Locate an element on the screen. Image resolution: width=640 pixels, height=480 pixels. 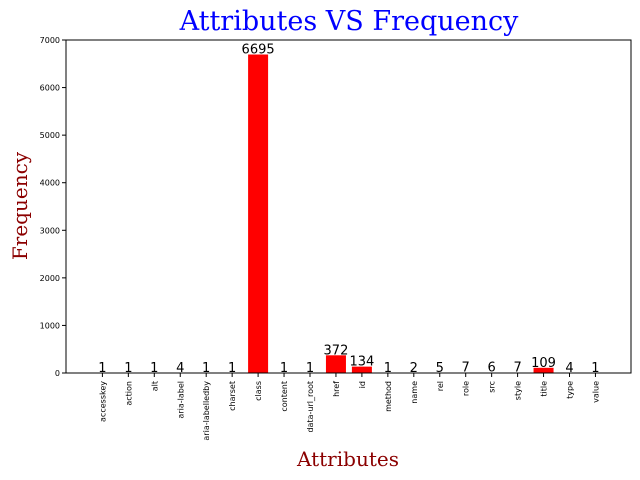
x-tick-label: alt is located at coordinates (154, 386).